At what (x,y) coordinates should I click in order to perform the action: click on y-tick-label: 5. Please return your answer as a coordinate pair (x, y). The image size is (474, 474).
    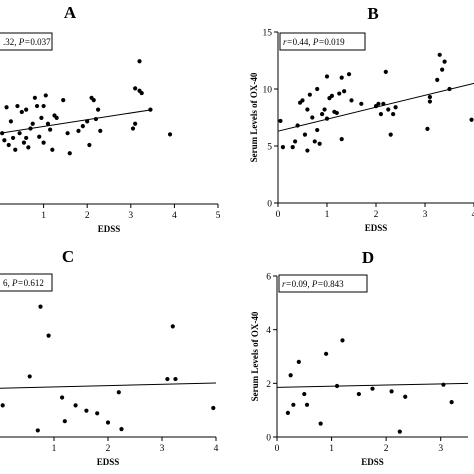
    Looking at the image, I should click on (269, 148).